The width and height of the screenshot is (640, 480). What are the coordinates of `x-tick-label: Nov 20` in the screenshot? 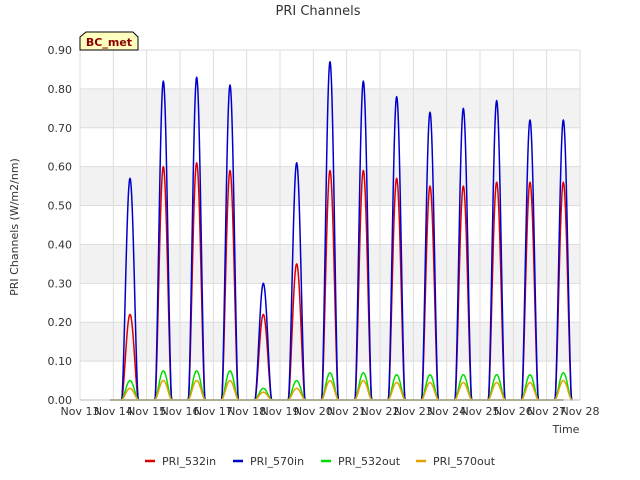 It's located at (313, 411).